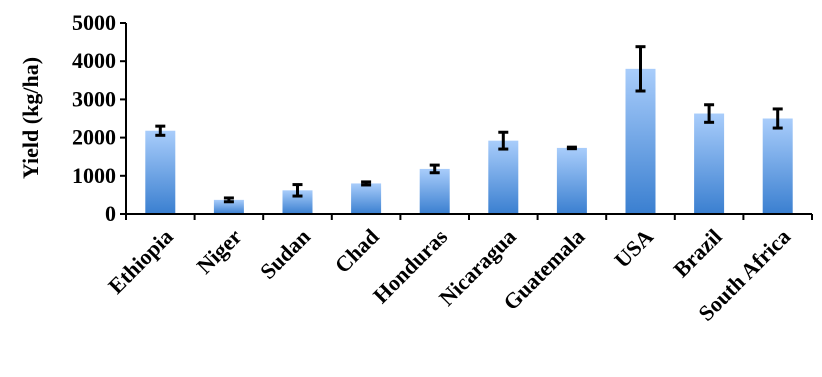  I want to click on x-category-label: Ethiopia, so click(140, 261).